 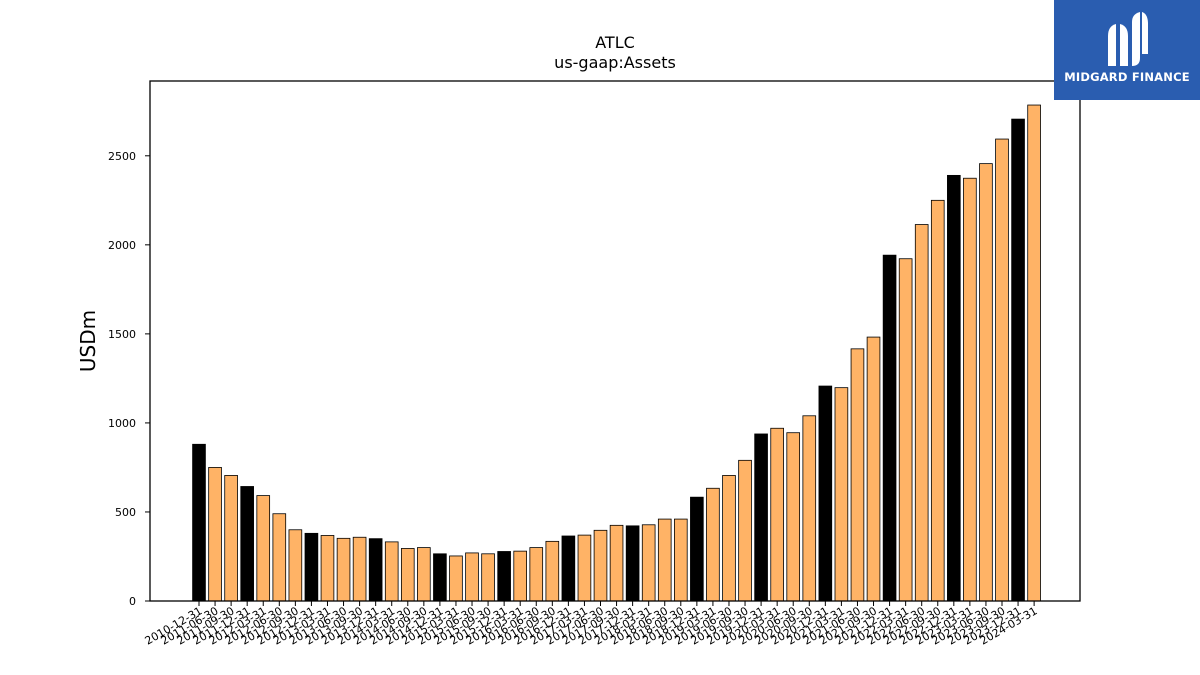 What do you see at coordinates (1127, 77) in the screenshot?
I see `brand-logo-text: MIDGARD FINANCE` at bounding box center [1127, 77].